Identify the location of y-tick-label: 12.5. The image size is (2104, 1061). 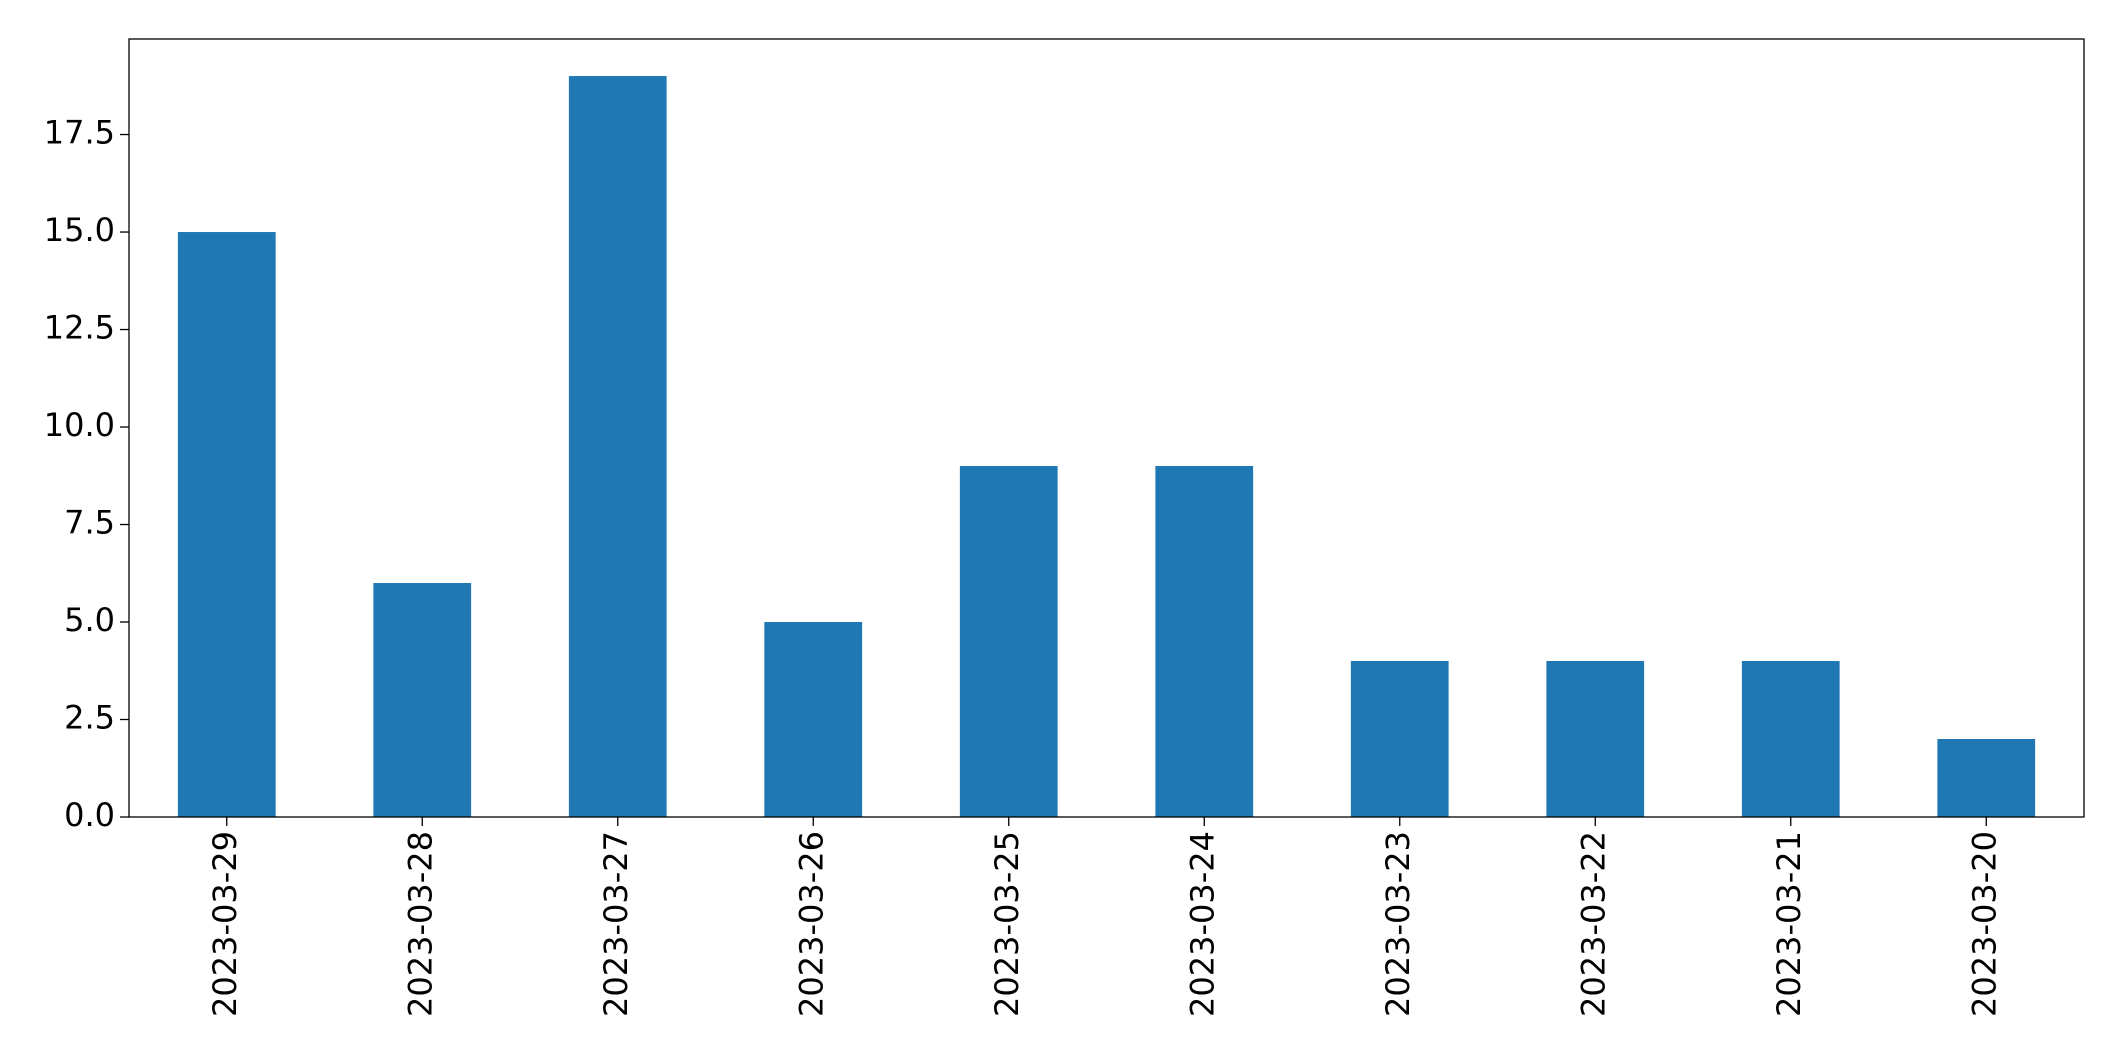
(79, 328).